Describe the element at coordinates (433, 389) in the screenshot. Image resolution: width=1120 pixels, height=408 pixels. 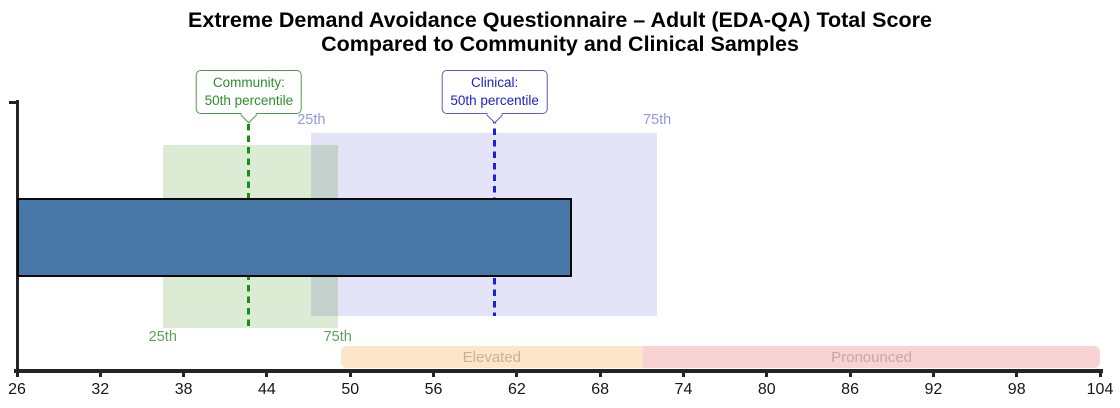
I see `x-tick-label: 56` at that location.